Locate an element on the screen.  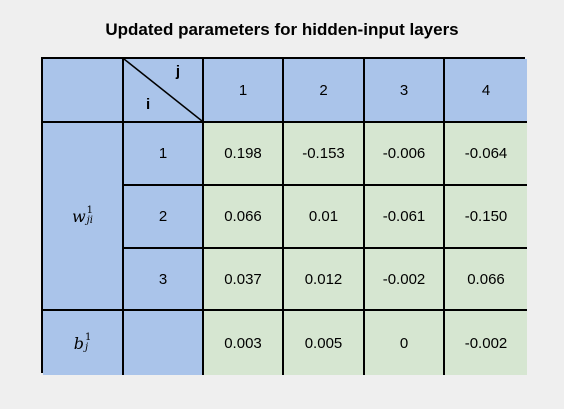
corner-ij-cell: j i is located at coordinates (164, 91).